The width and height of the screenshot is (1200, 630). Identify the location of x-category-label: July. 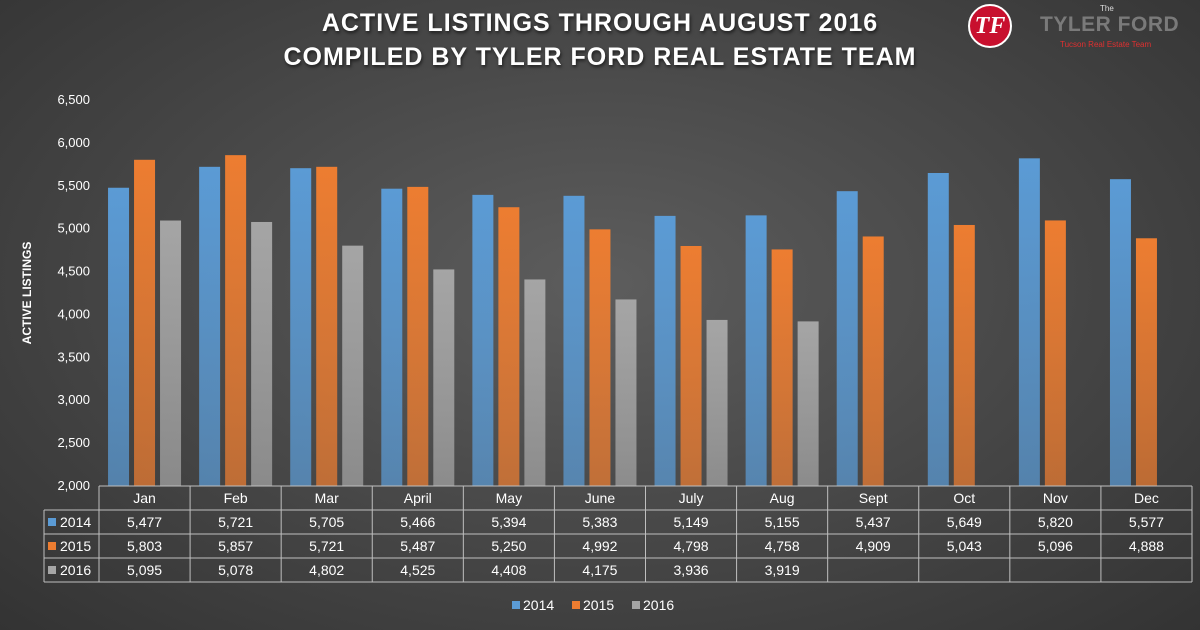
(691, 498).